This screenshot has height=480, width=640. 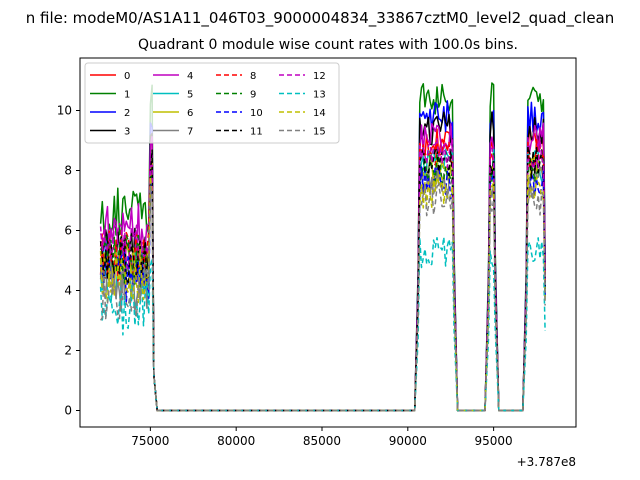 I want to click on legend-label: 2, so click(x=127, y=113).